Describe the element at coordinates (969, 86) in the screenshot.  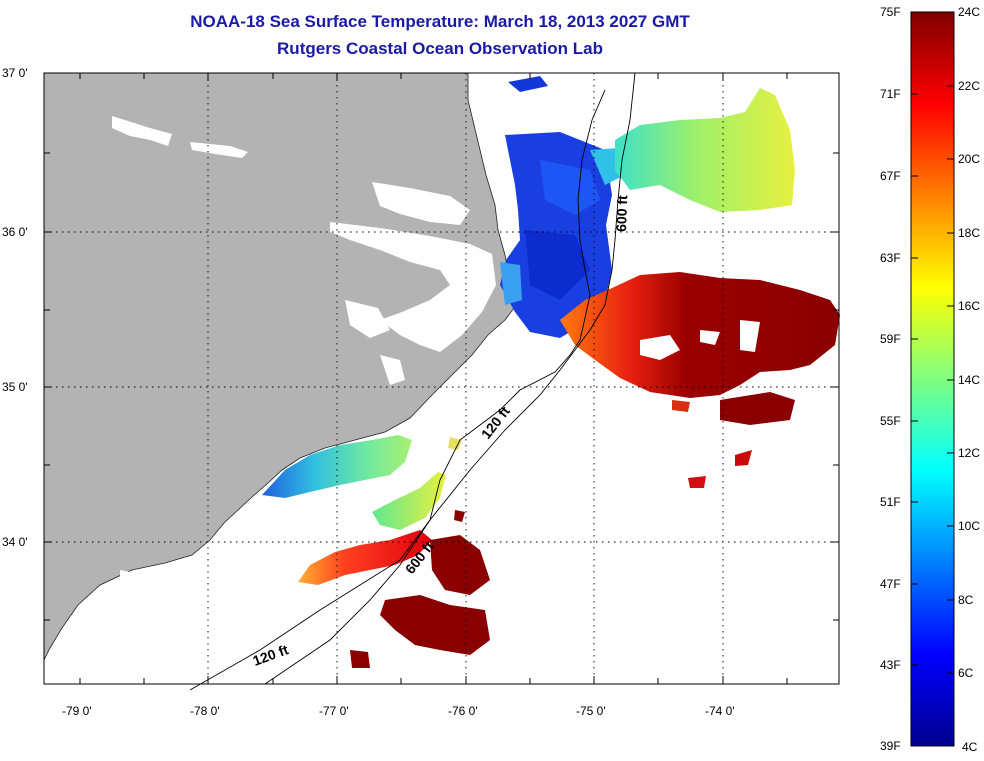
I see `cbar-c-22: 22C` at that location.